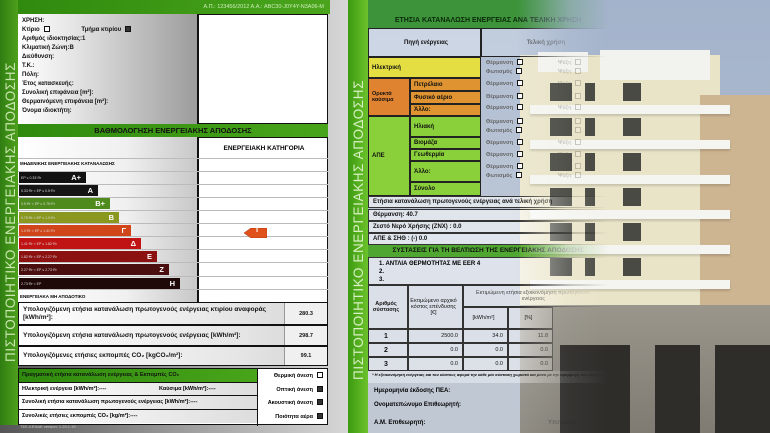 The width and height of the screenshot is (770, 433). Describe the element at coordinates (445, 189) in the screenshot. I see `total-source: Σύνολο` at that location.